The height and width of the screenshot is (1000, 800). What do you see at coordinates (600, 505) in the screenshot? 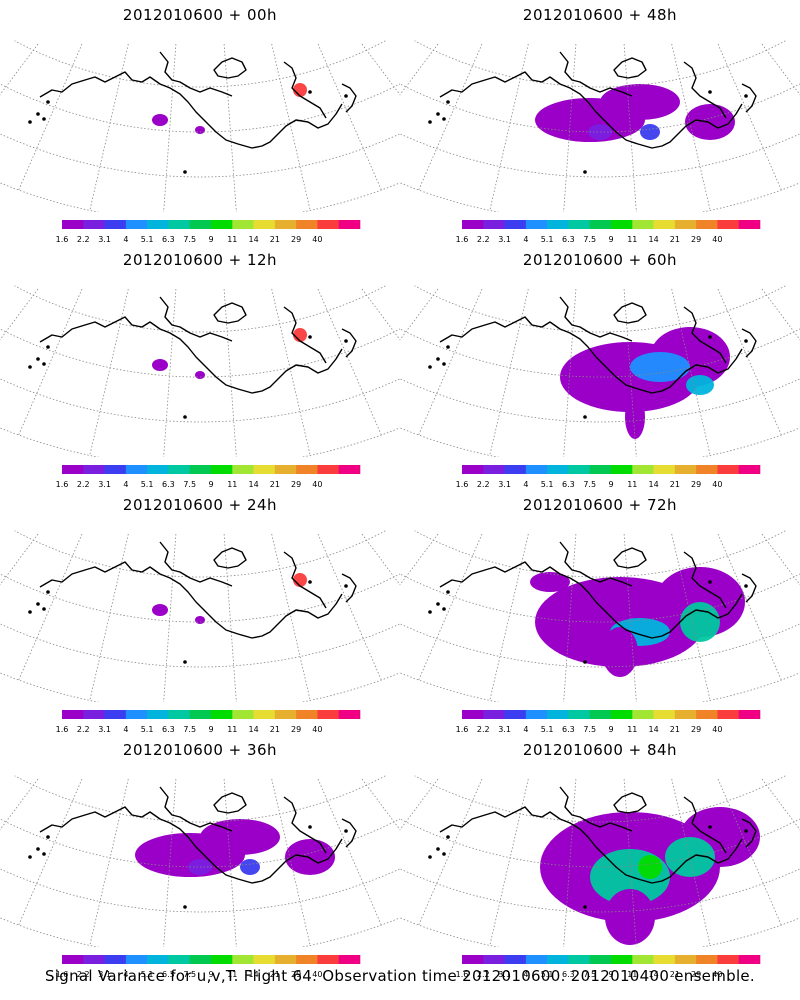
I see `panel-title: 2012010600 + 72h` at bounding box center [600, 505].